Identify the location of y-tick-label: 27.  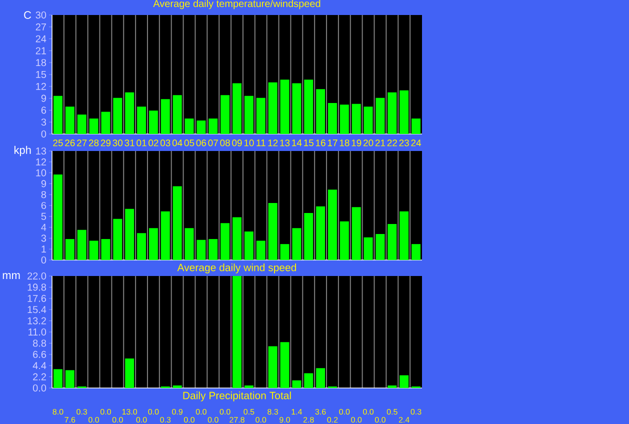
(41, 26).